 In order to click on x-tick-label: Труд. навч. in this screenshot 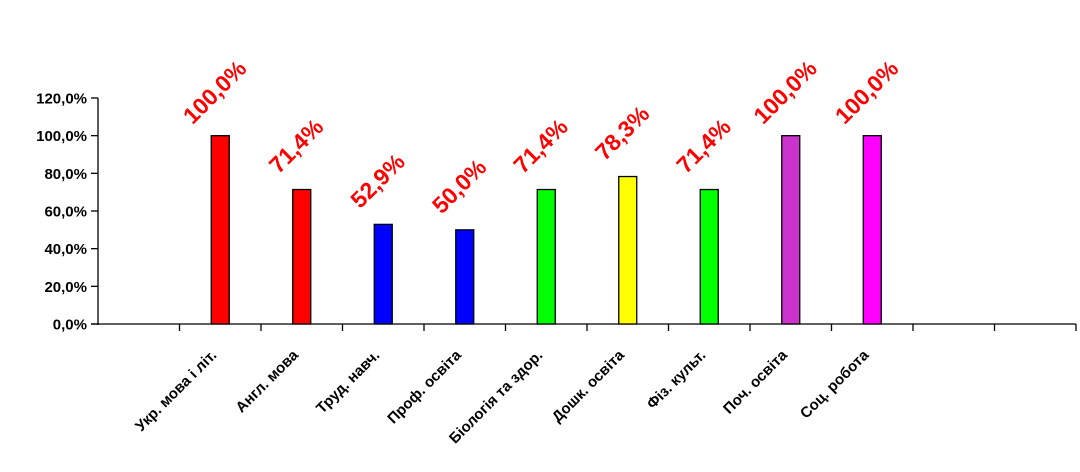, I will do `click(348, 382)`.